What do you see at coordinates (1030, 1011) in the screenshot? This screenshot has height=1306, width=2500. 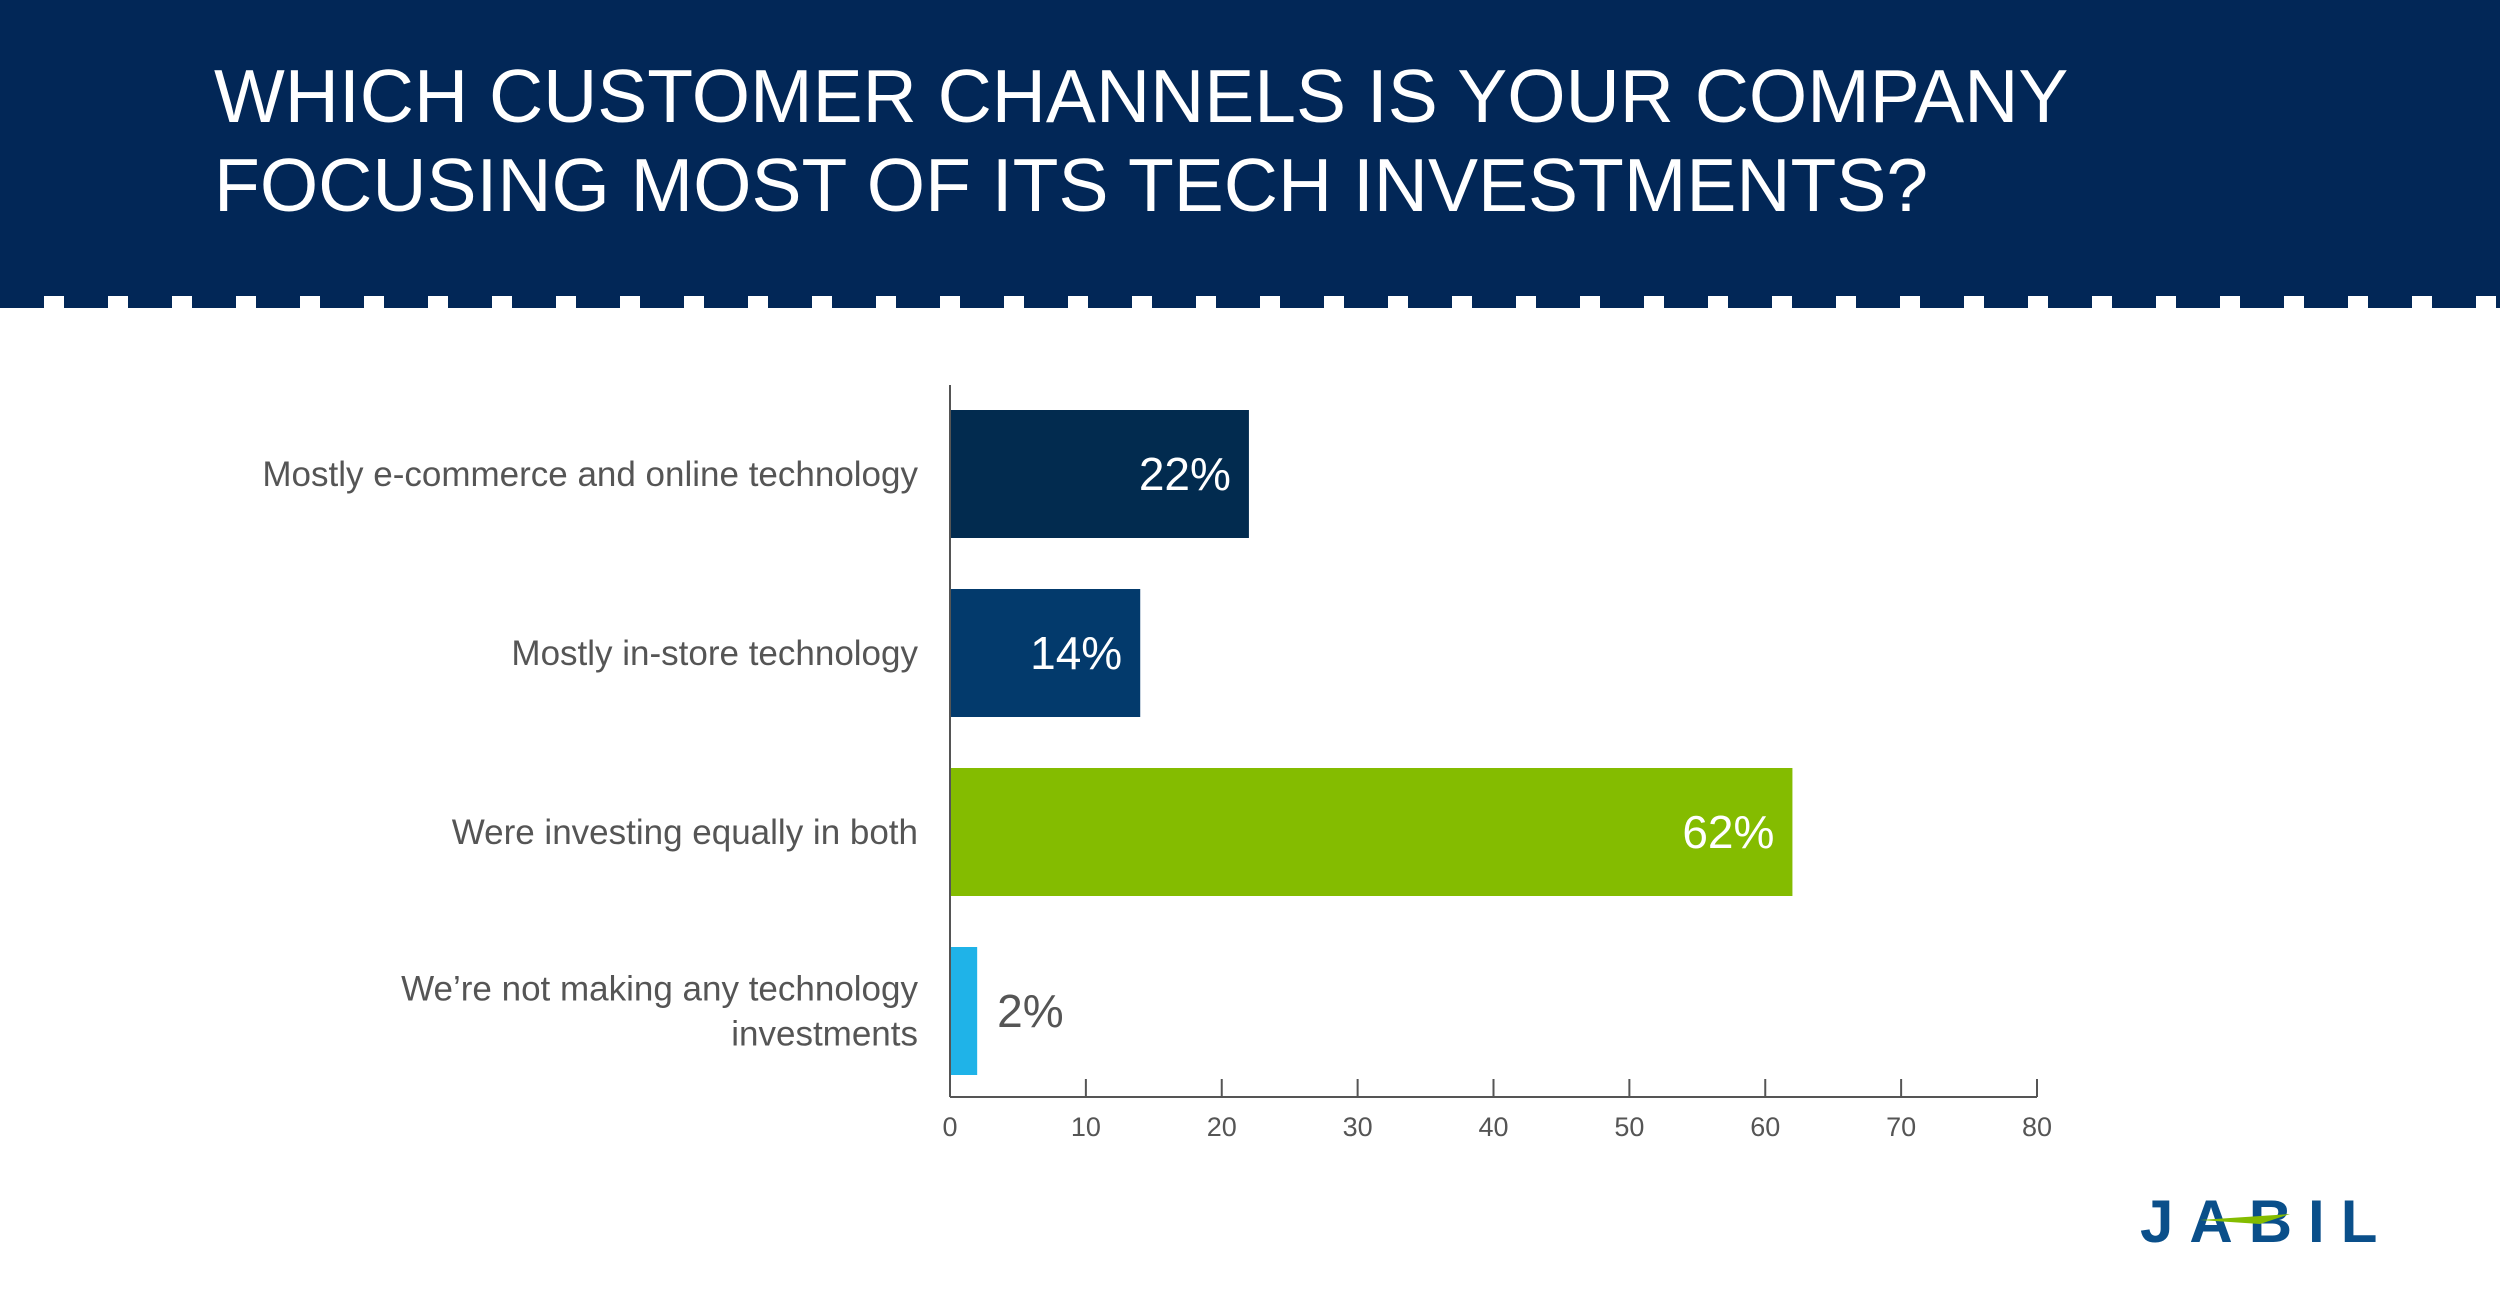 I see `data-label: 2%` at bounding box center [1030, 1011].